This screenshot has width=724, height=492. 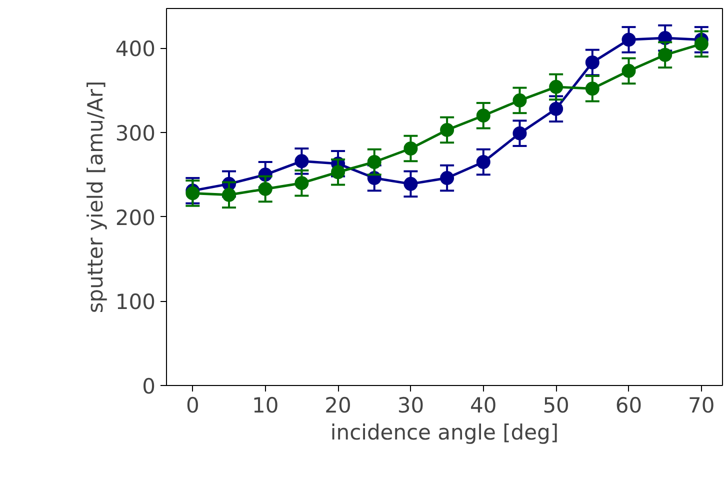 What do you see at coordinates (149, 386) in the screenshot?
I see `y-tick-label: 0` at bounding box center [149, 386].